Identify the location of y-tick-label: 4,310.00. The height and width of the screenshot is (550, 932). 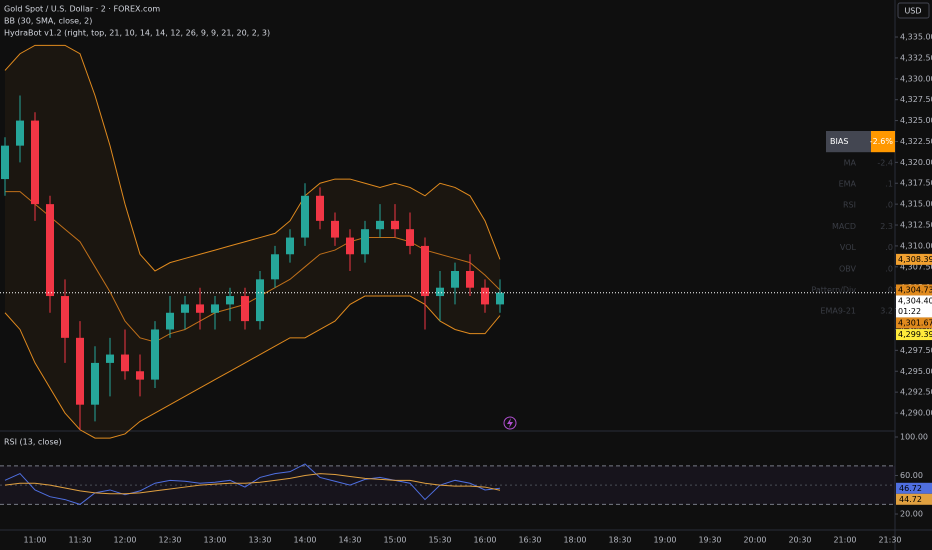
(916, 245).